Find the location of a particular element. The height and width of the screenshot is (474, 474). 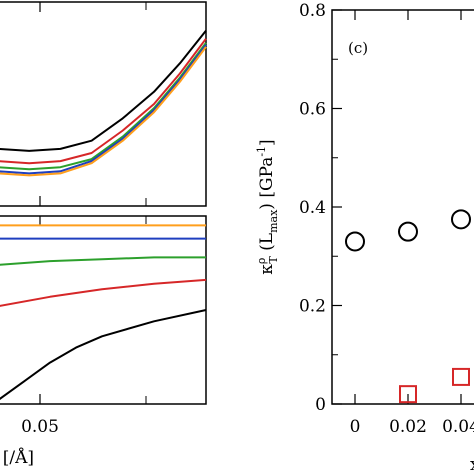

right-xlabel-fragment: x is located at coordinates (472, 464).